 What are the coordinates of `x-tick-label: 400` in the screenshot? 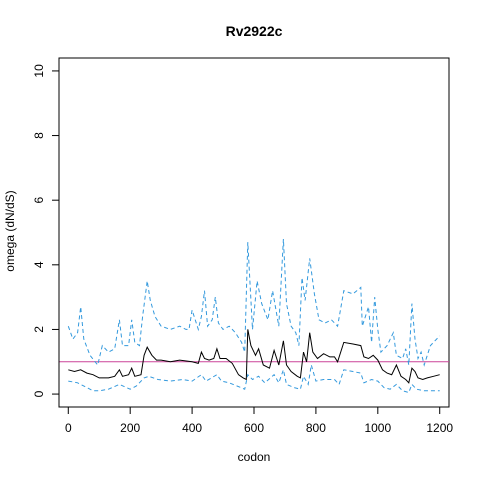 It's located at (192, 428).